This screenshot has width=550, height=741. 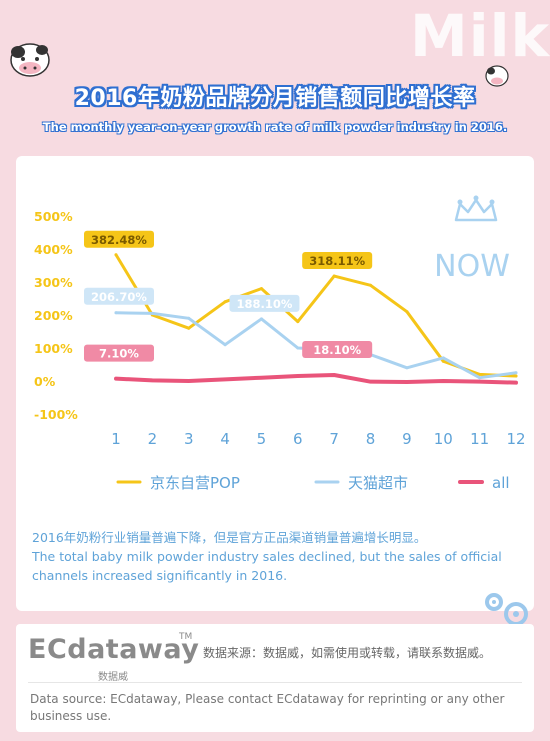 I want to click on data-label: 7.10%, so click(x=119, y=353).